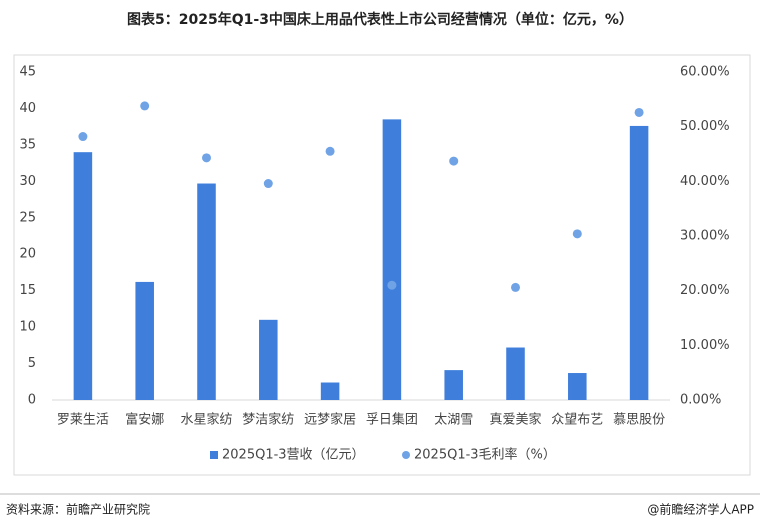  I want to click on credit: @前瞻经济学人APP, so click(700, 509).